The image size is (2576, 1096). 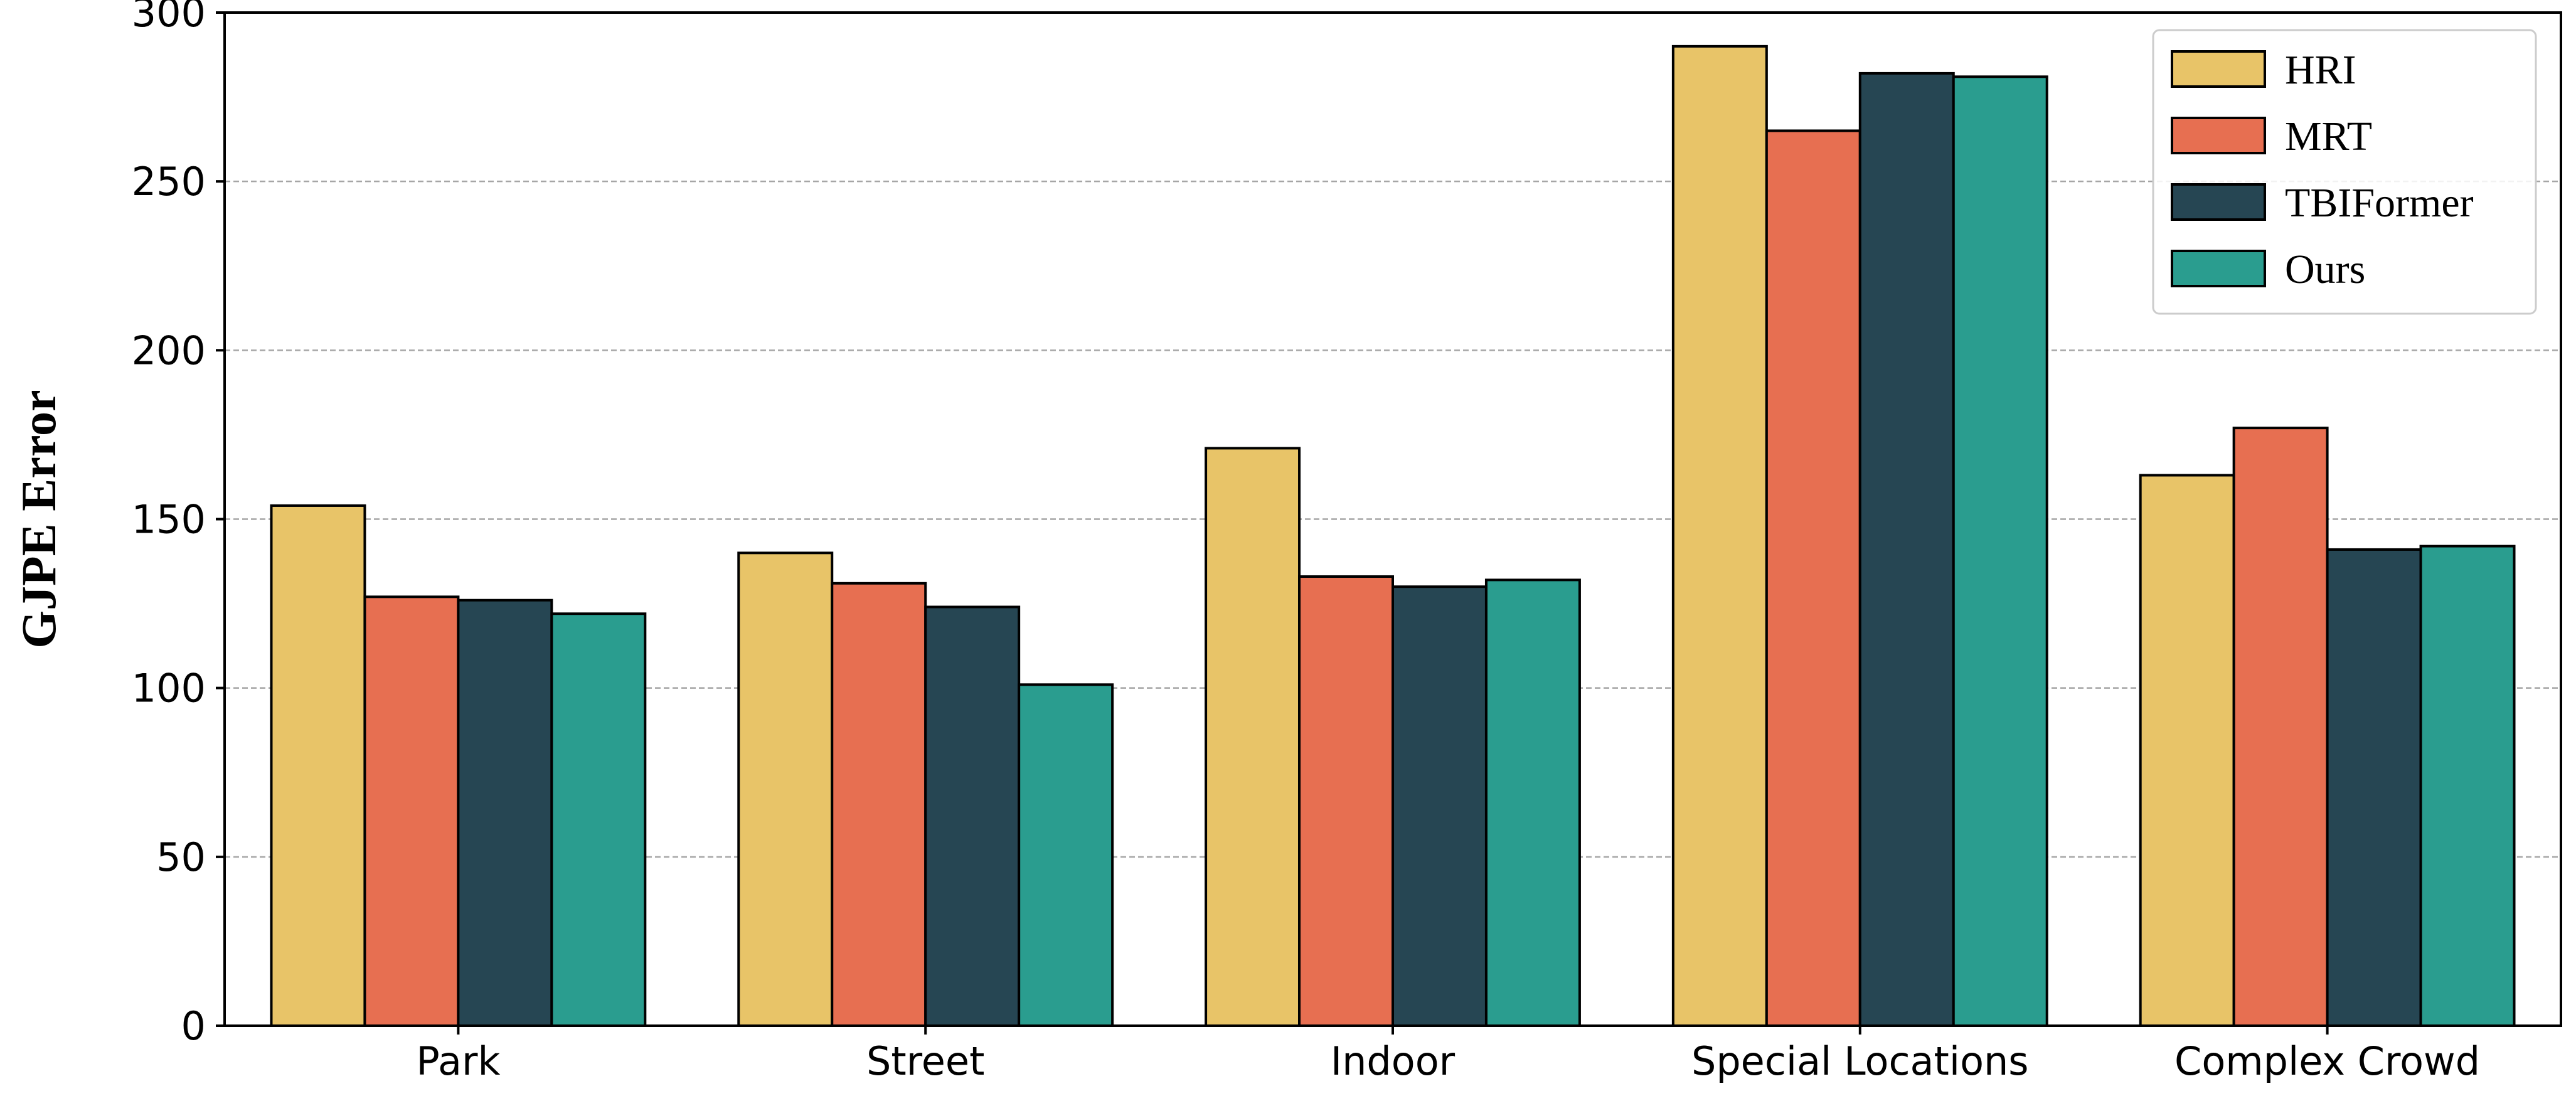 I want to click on bar-hri-complex-crowd, so click(x=2187, y=750).